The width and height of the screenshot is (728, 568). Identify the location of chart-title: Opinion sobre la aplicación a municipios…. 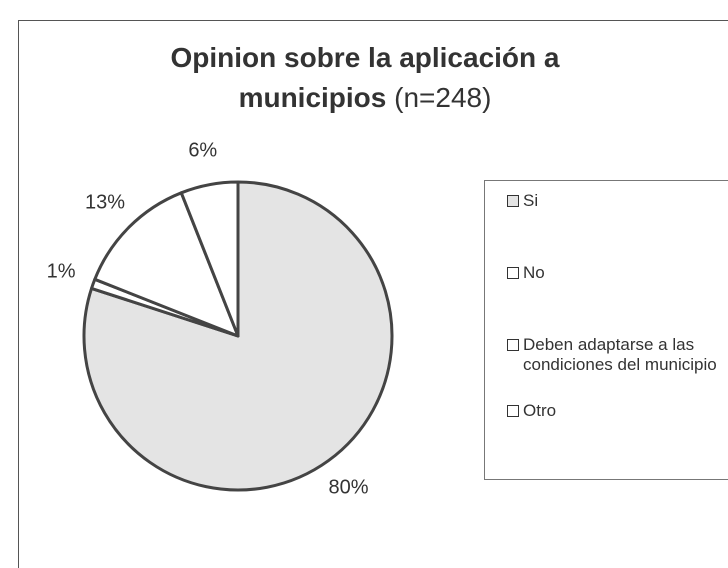
(365, 78).